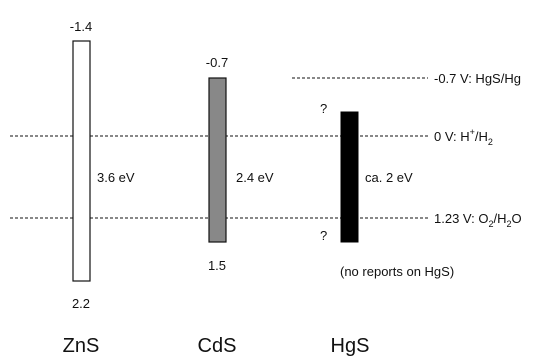  What do you see at coordinates (81, 161) in the screenshot?
I see `zns-band` at bounding box center [81, 161].